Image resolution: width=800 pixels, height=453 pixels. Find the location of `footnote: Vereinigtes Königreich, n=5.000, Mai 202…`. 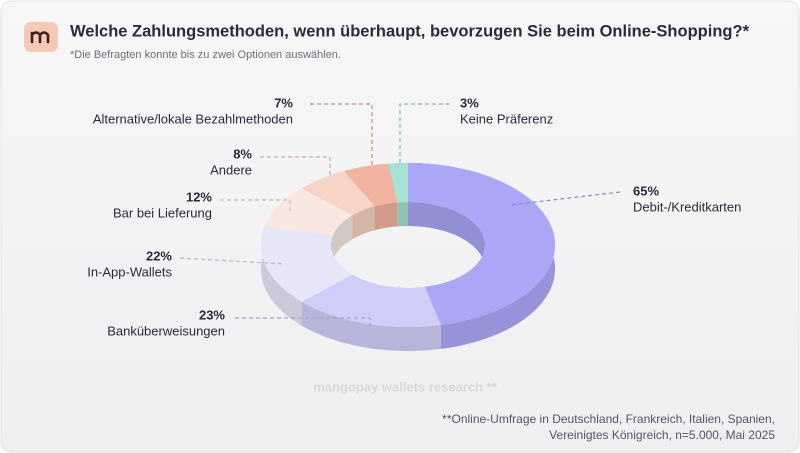

footnote: Vereinigtes Königreich, n=5.000, Mai 202… is located at coordinates (662, 435).